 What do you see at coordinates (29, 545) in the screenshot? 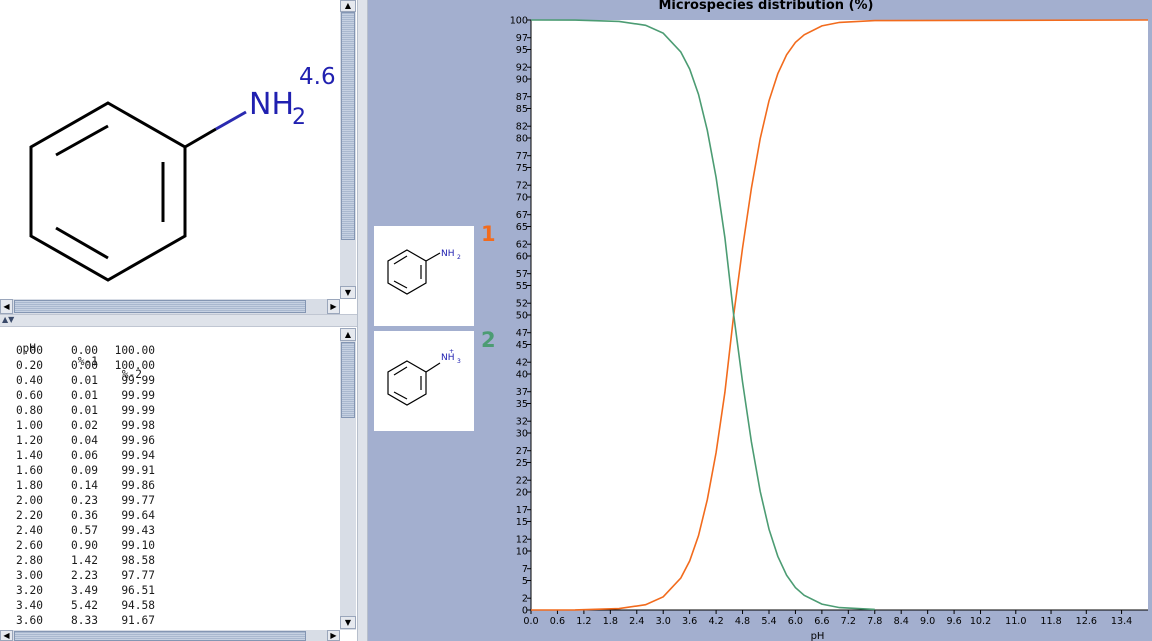
I see `table-cell: 2.60` at bounding box center [29, 545].